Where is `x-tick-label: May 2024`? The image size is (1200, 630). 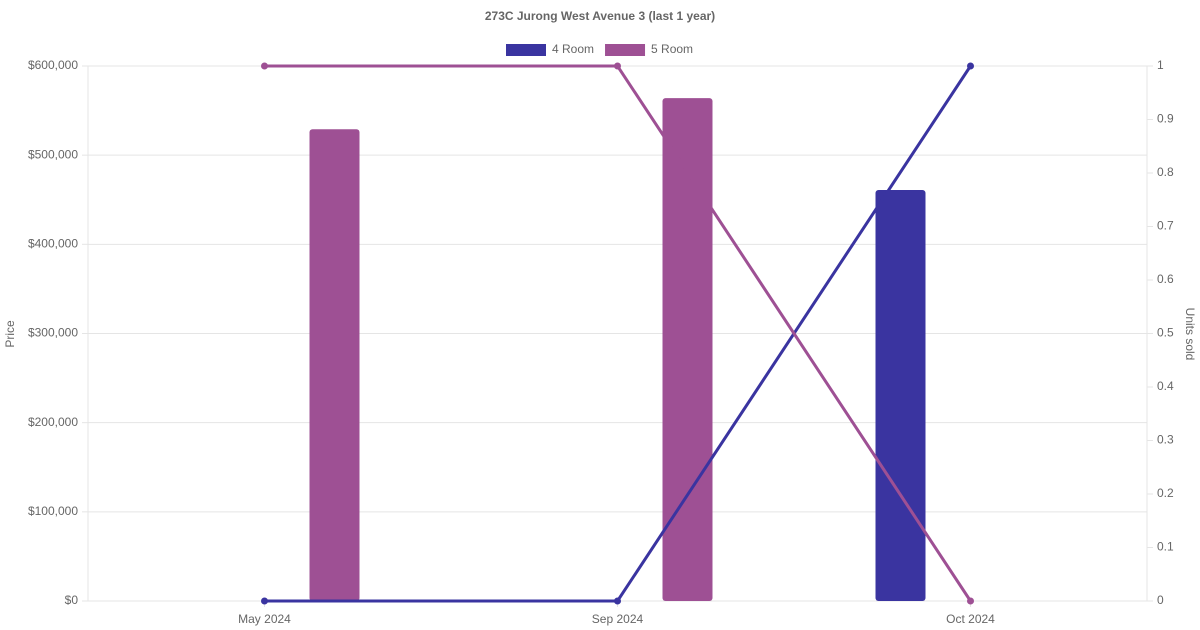 x-tick-label: May 2024 is located at coordinates (264, 619).